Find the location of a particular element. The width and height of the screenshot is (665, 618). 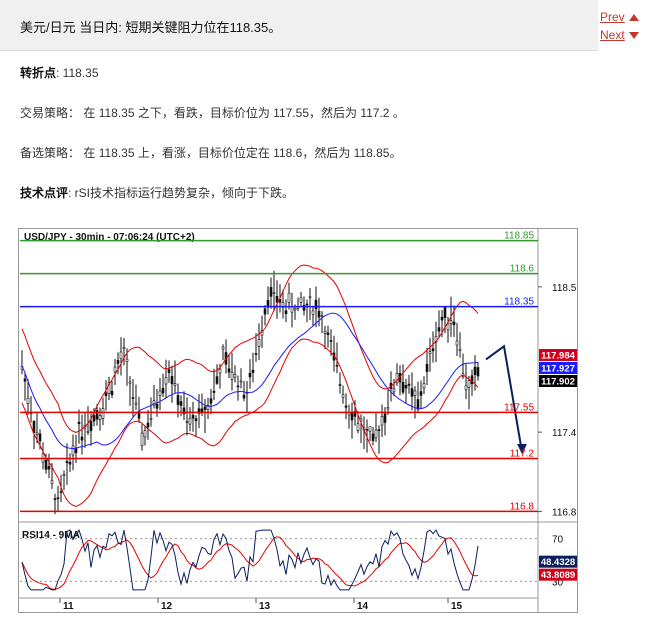

rsi-badge-label: 48.4328 is located at coordinates (558, 562).